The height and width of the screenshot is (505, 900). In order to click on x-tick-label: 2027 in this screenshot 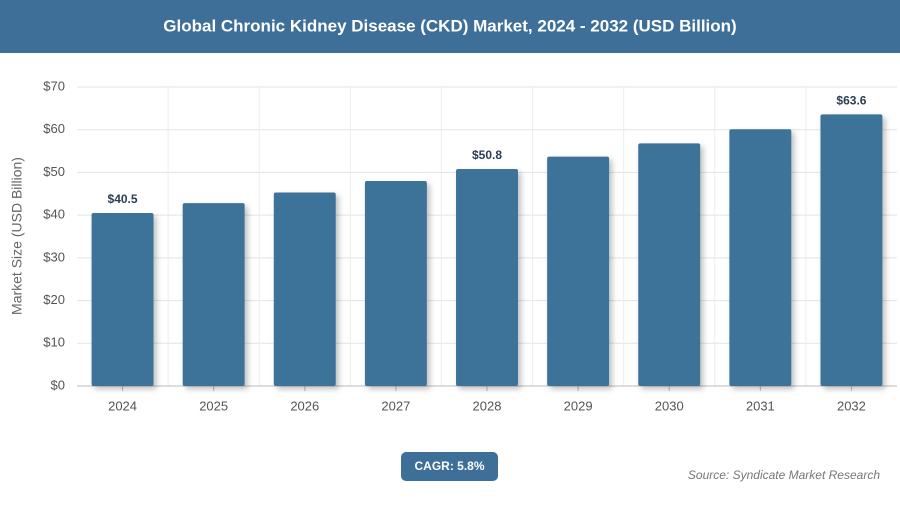, I will do `click(395, 405)`.